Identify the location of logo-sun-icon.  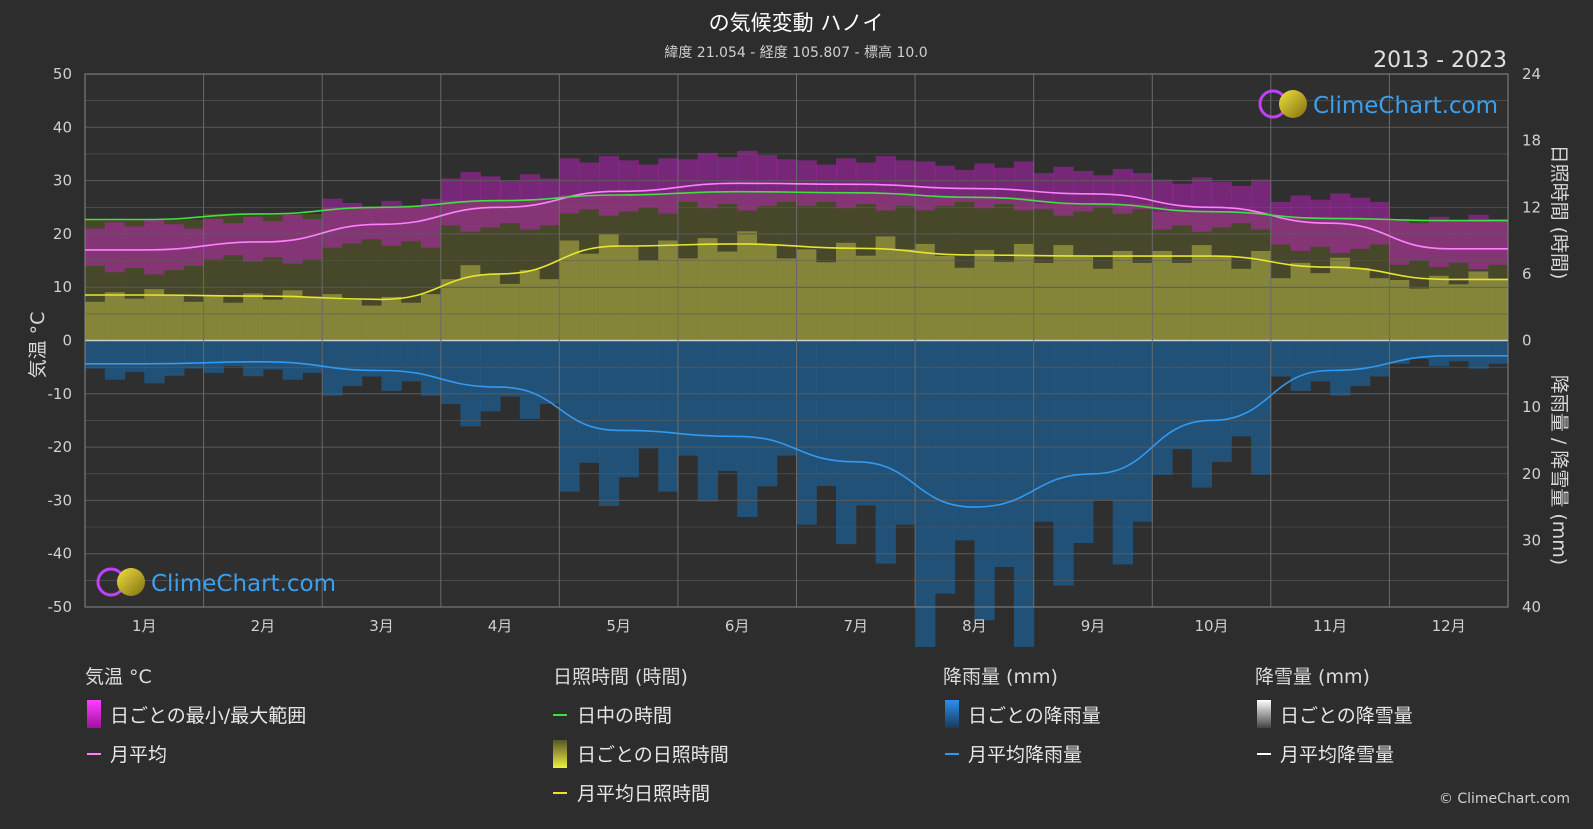
(131, 582).